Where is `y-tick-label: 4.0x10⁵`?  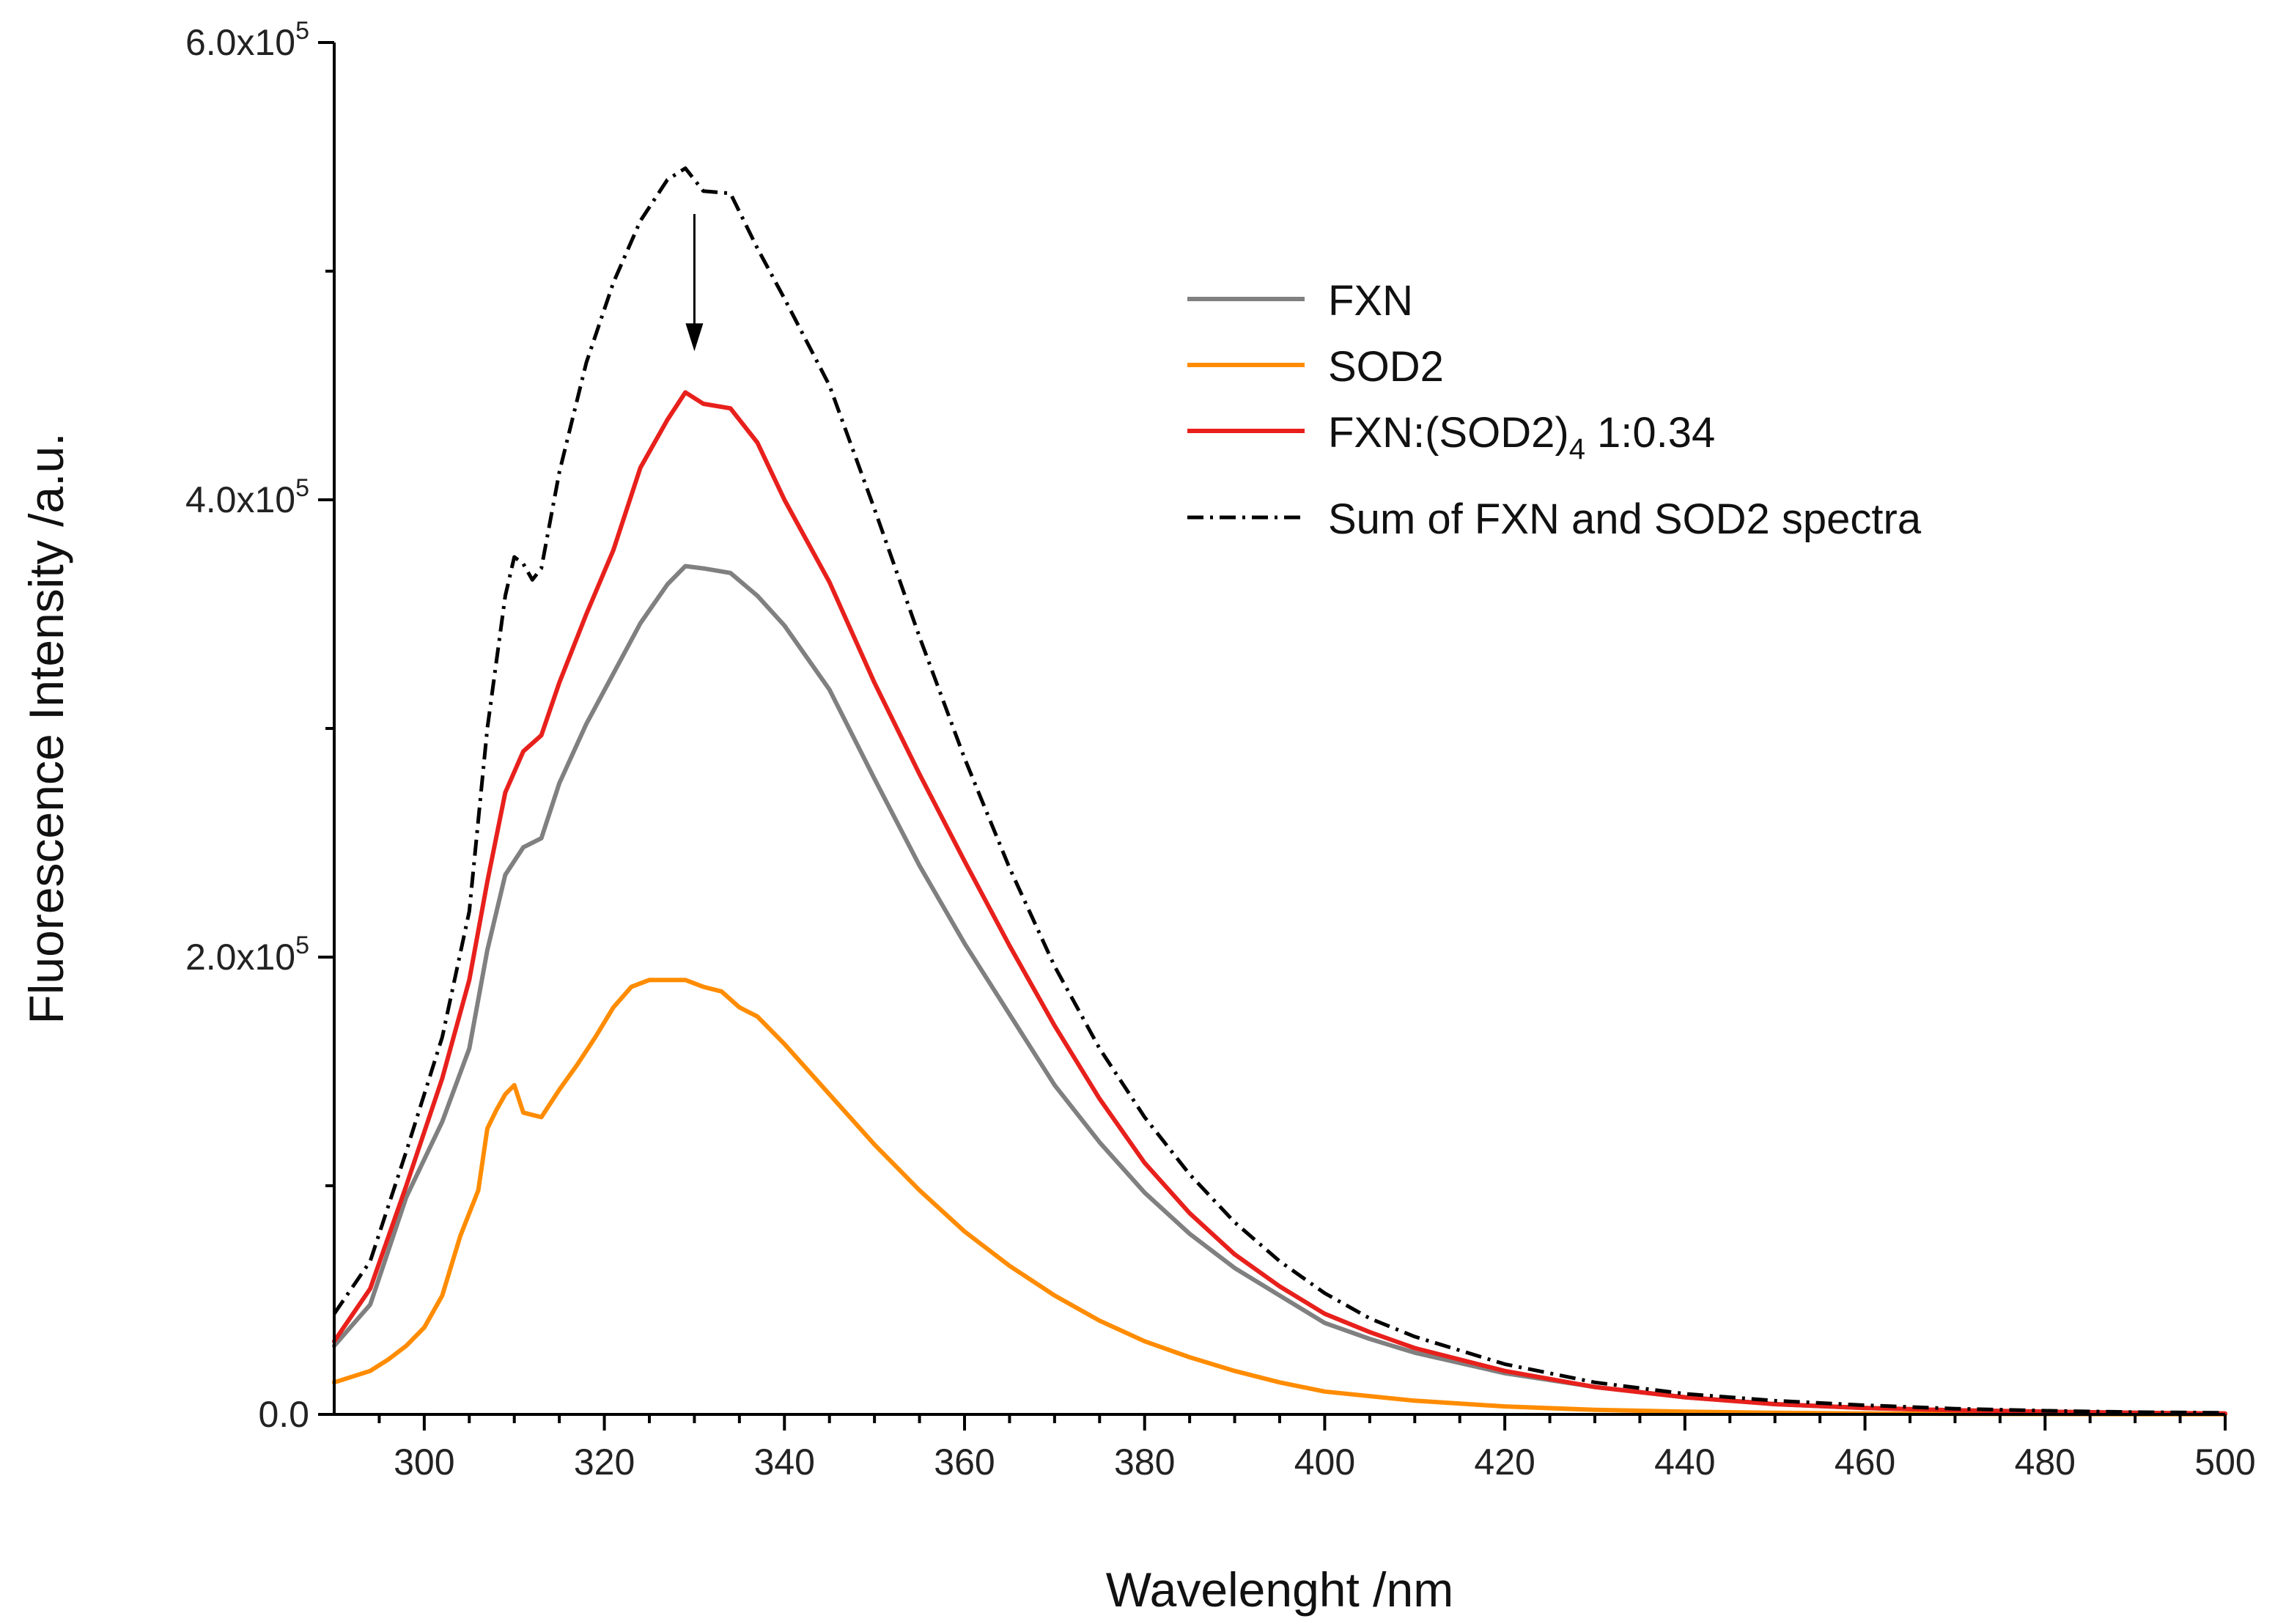 y-tick-label: 4.0x10⁵ is located at coordinates (247, 497).